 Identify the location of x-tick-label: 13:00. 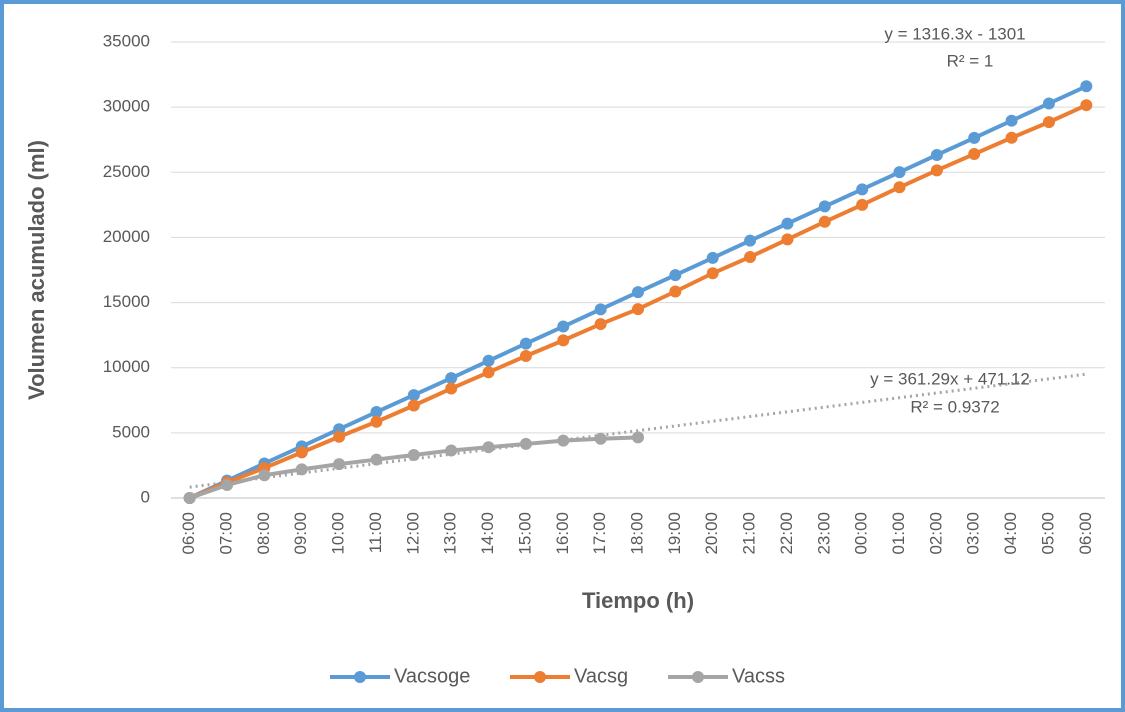
(450, 533).